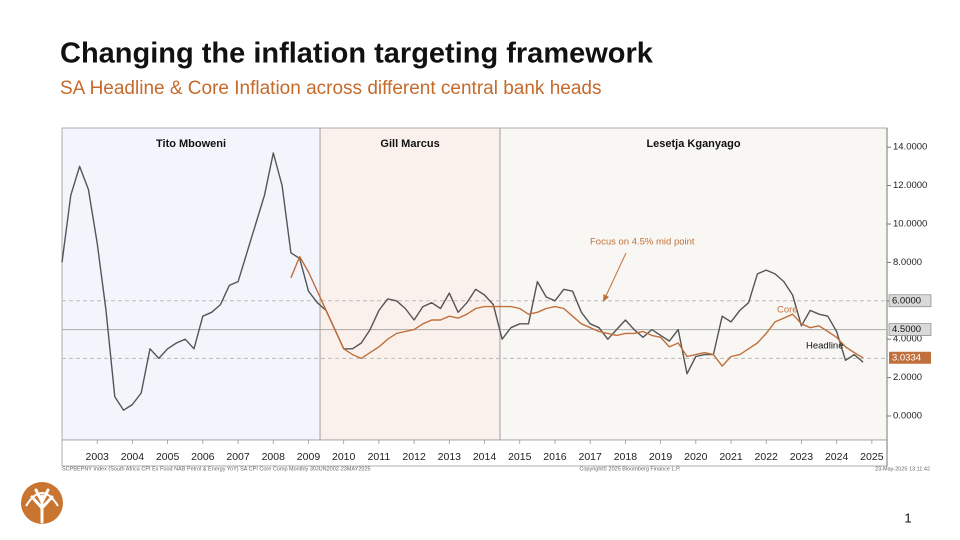 This screenshot has width=960, height=540. Describe the element at coordinates (802, 457) in the screenshot. I see `x-tick-label: 2023` at that location.